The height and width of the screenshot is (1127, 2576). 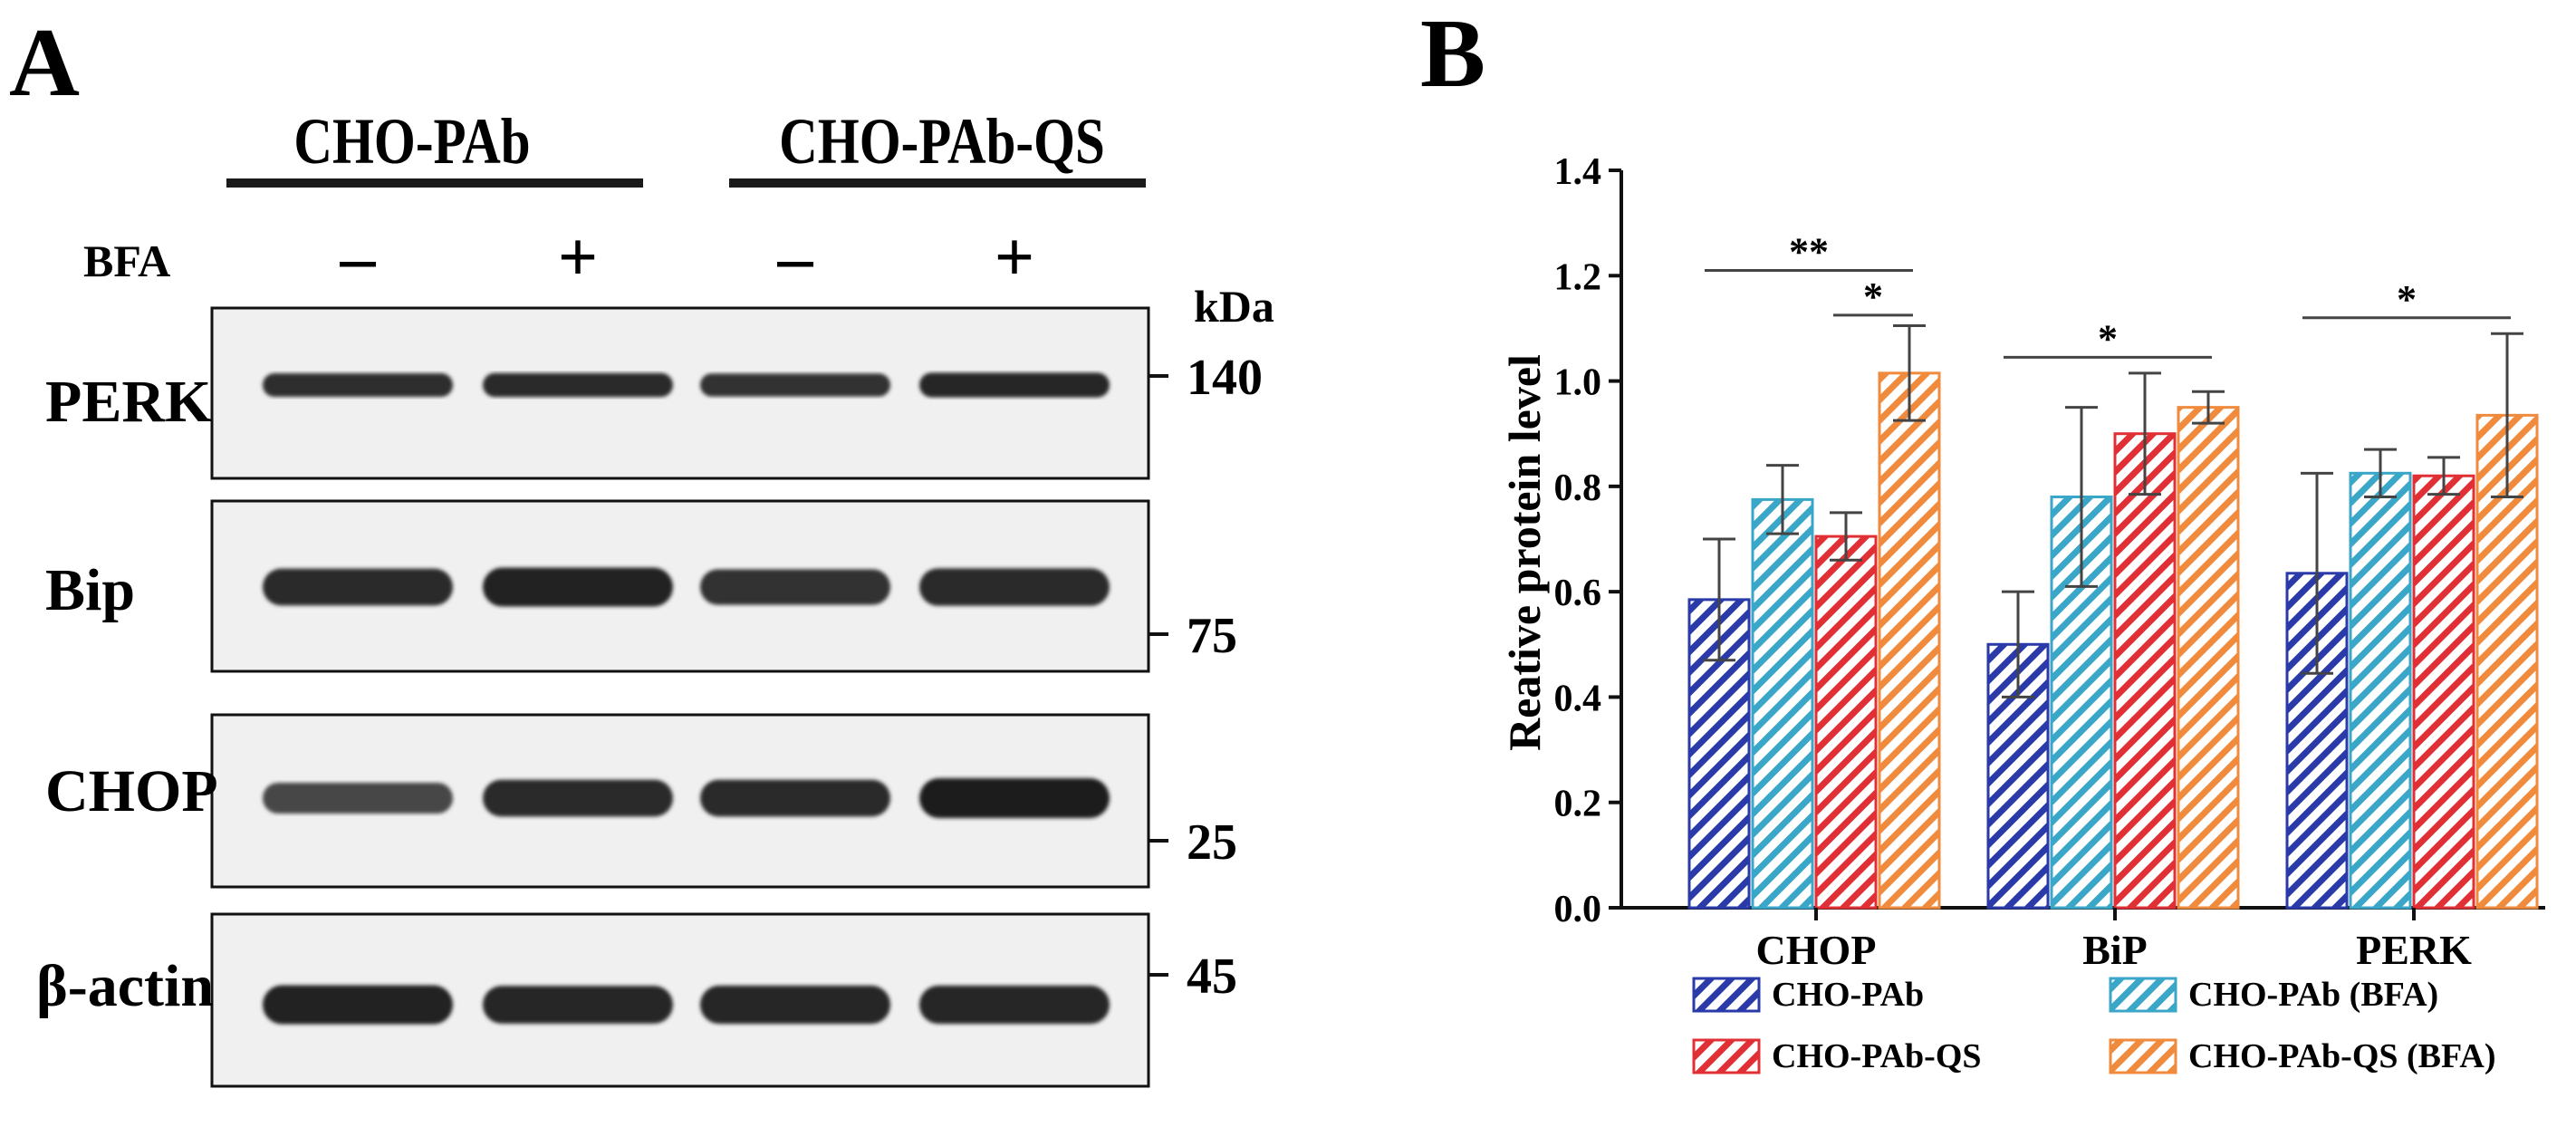 I want to click on y-tick-label: 0.0, so click(x=1578, y=909).